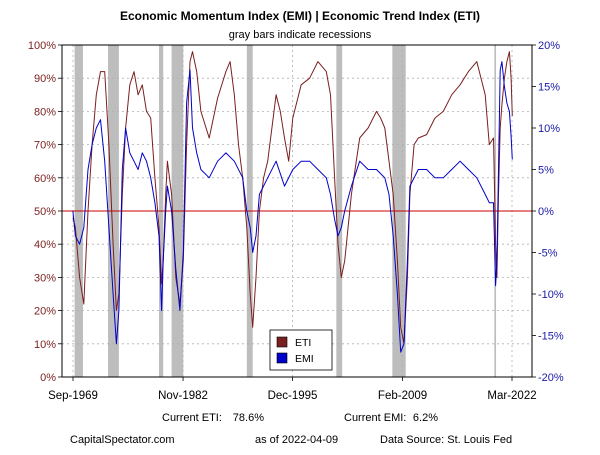  Describe the element at coordinates (45, 245) in the screenshot. I see `left-tick-label-4: 40%` at that location.